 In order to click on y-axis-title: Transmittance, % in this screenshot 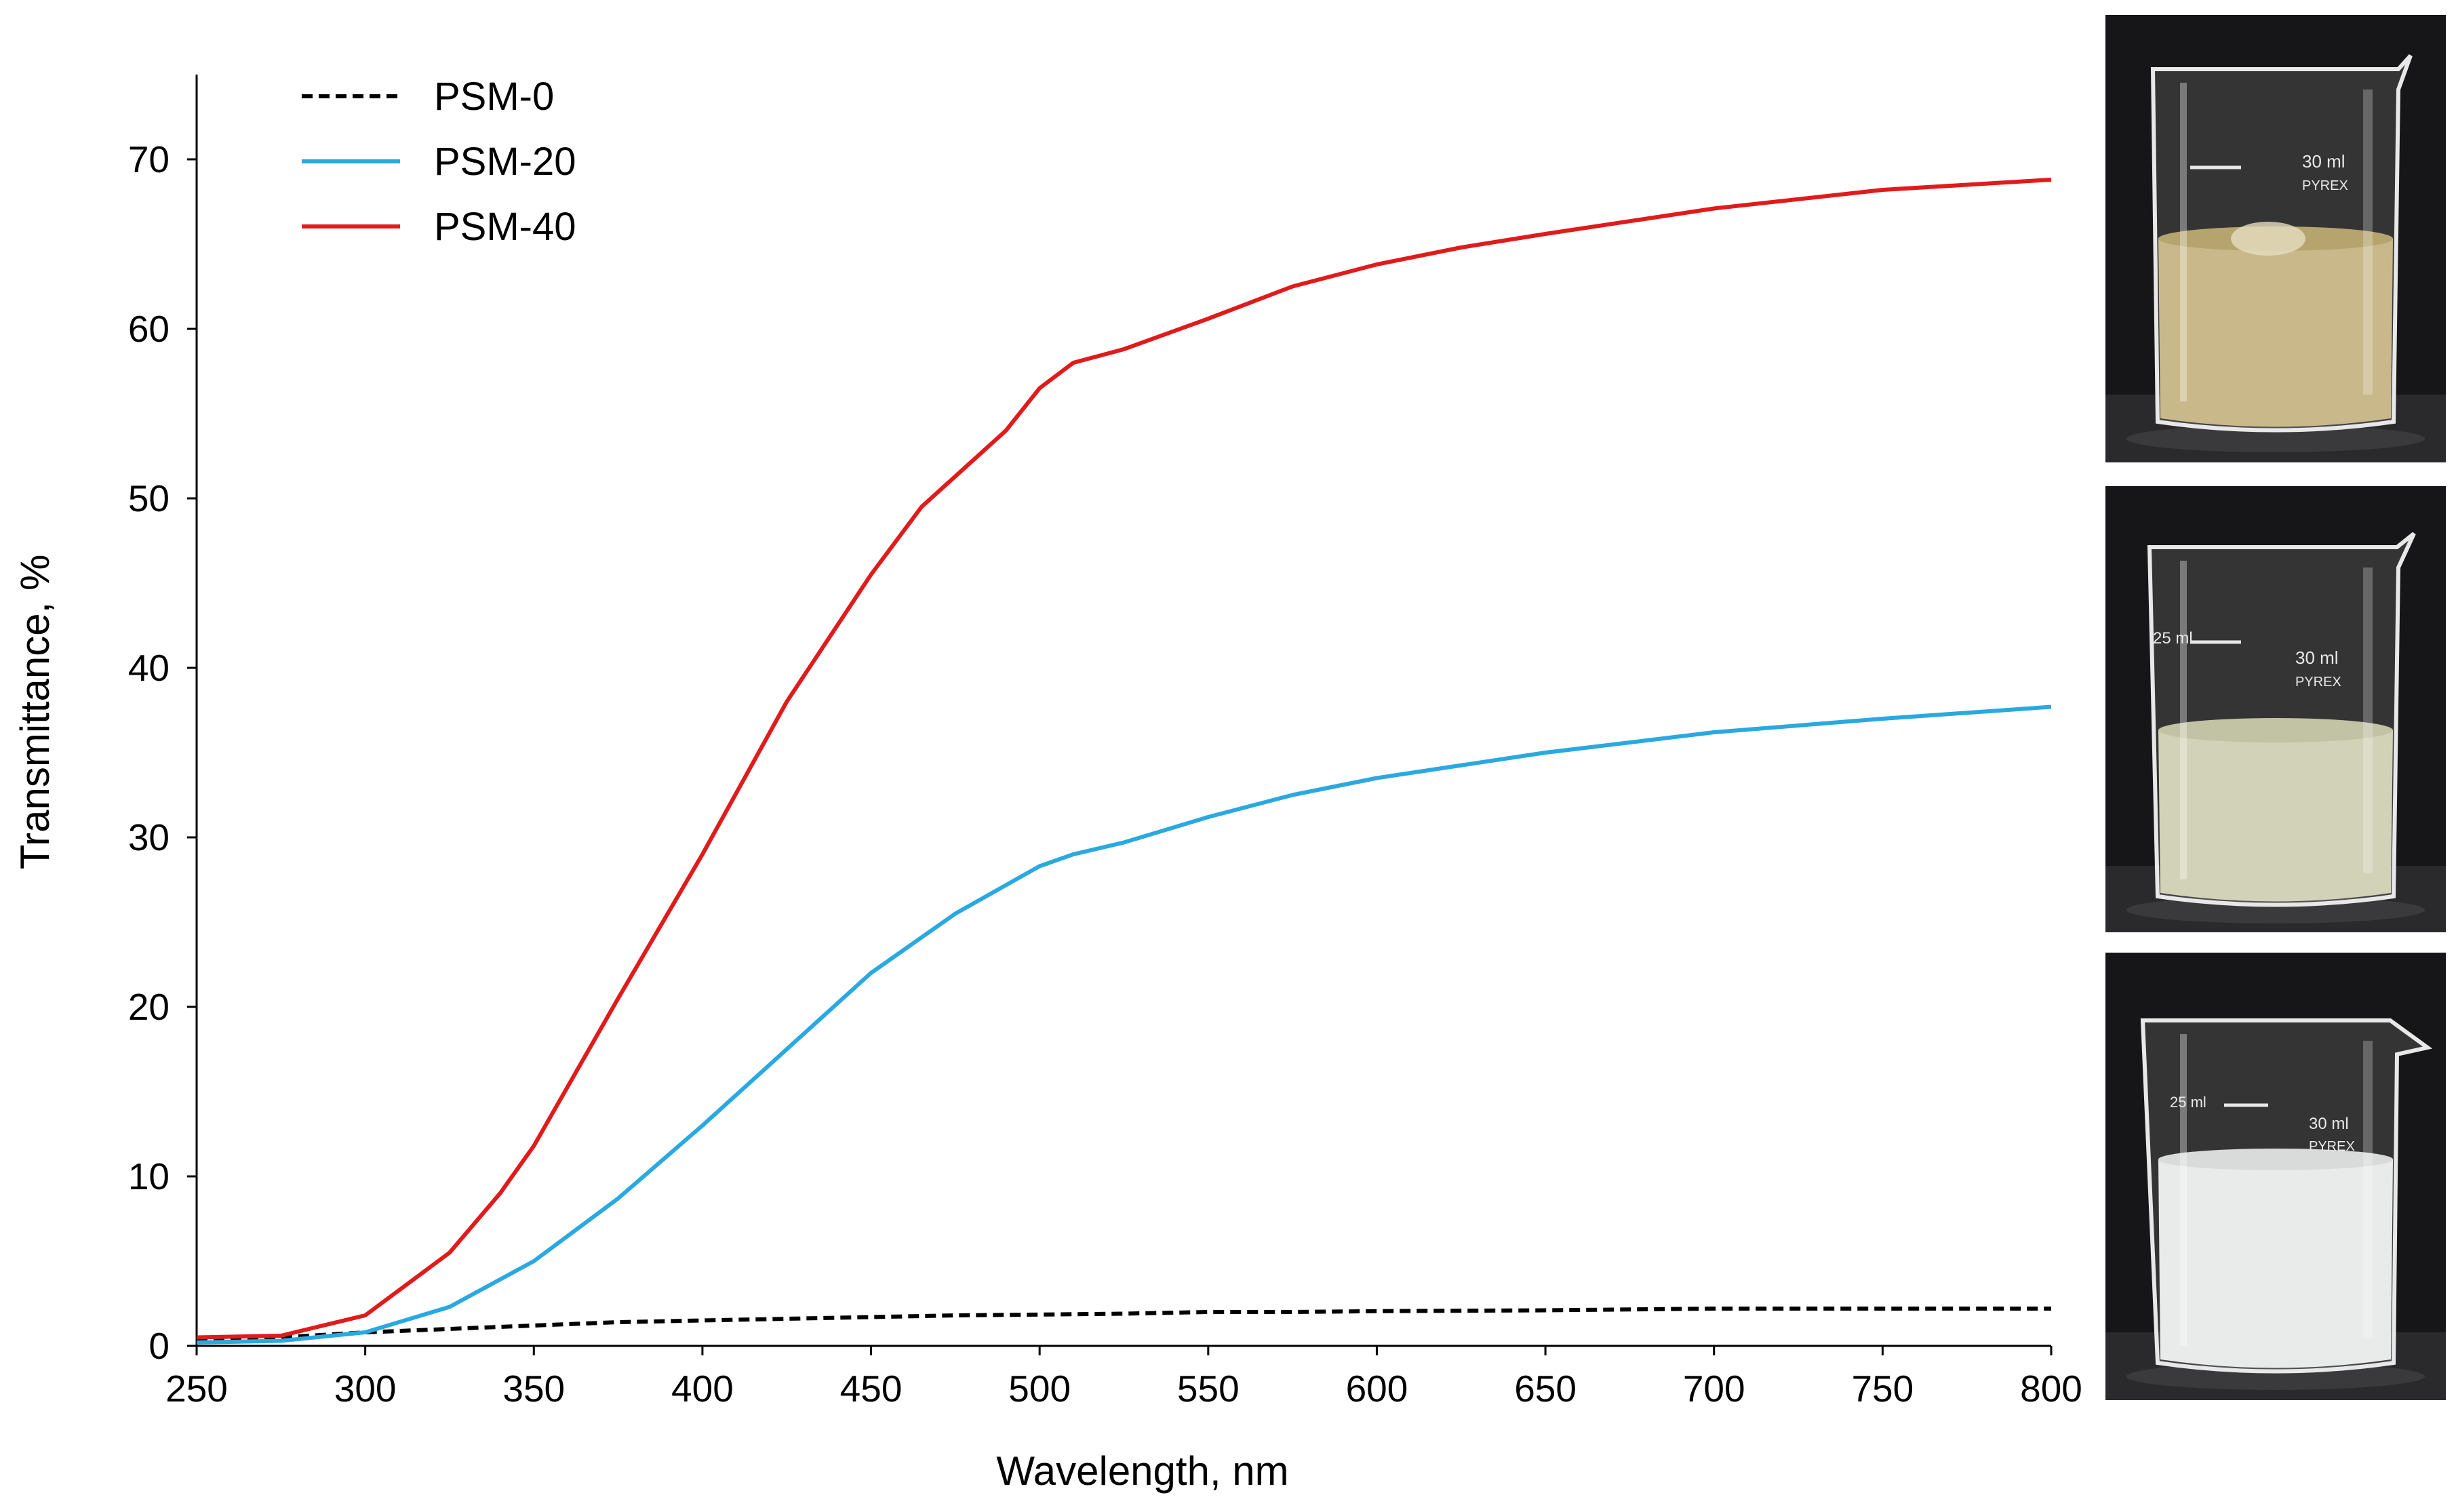, I will do `click(35, 712)`.